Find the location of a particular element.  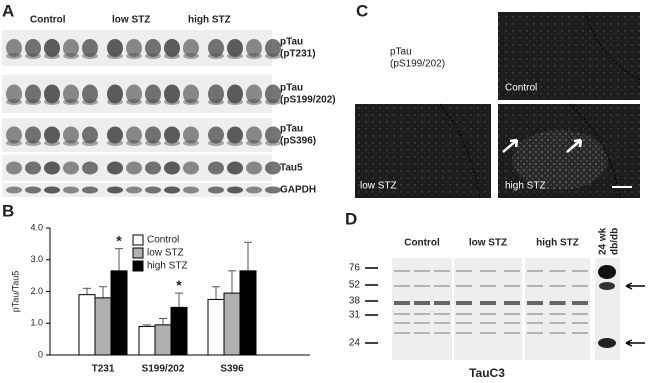

legend-swatch is located at coordinates (138, 240).